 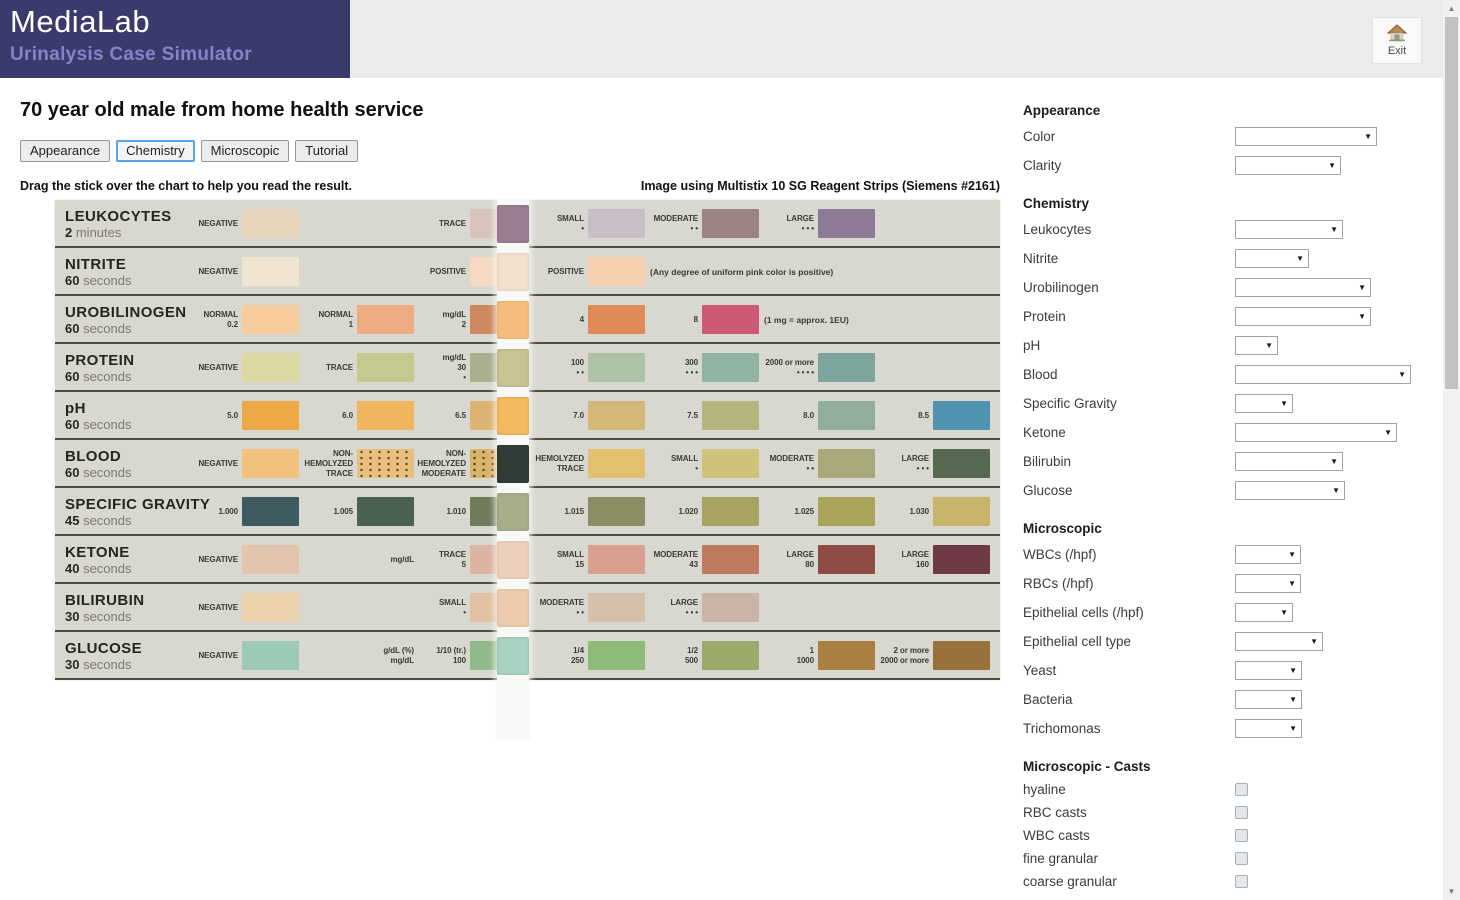 What do you see at coordinates (452, 607) in the screenshot?
I see `patch-label: SMALL •` at bounding box center [452, 607].